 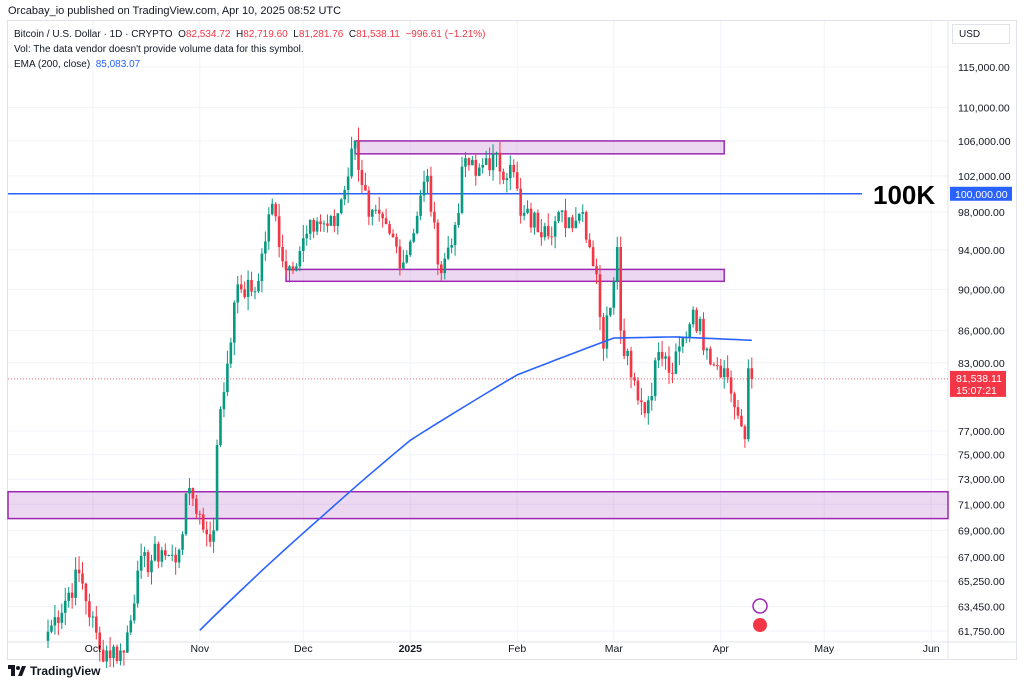 What do you see at coordinates (478, 505) in the screenshot?
I see `support-resistance-zone` at bounding box center [478, 505].